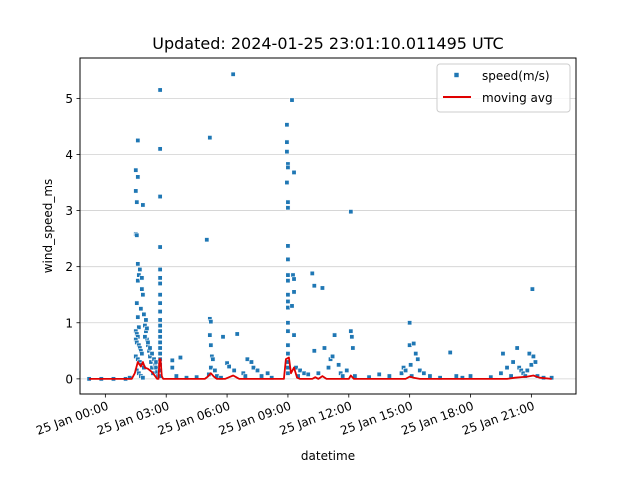 This screenshot has width=640, height=480. I want to click on y-axis-label: wind_speed_ms, so click(48, 226).